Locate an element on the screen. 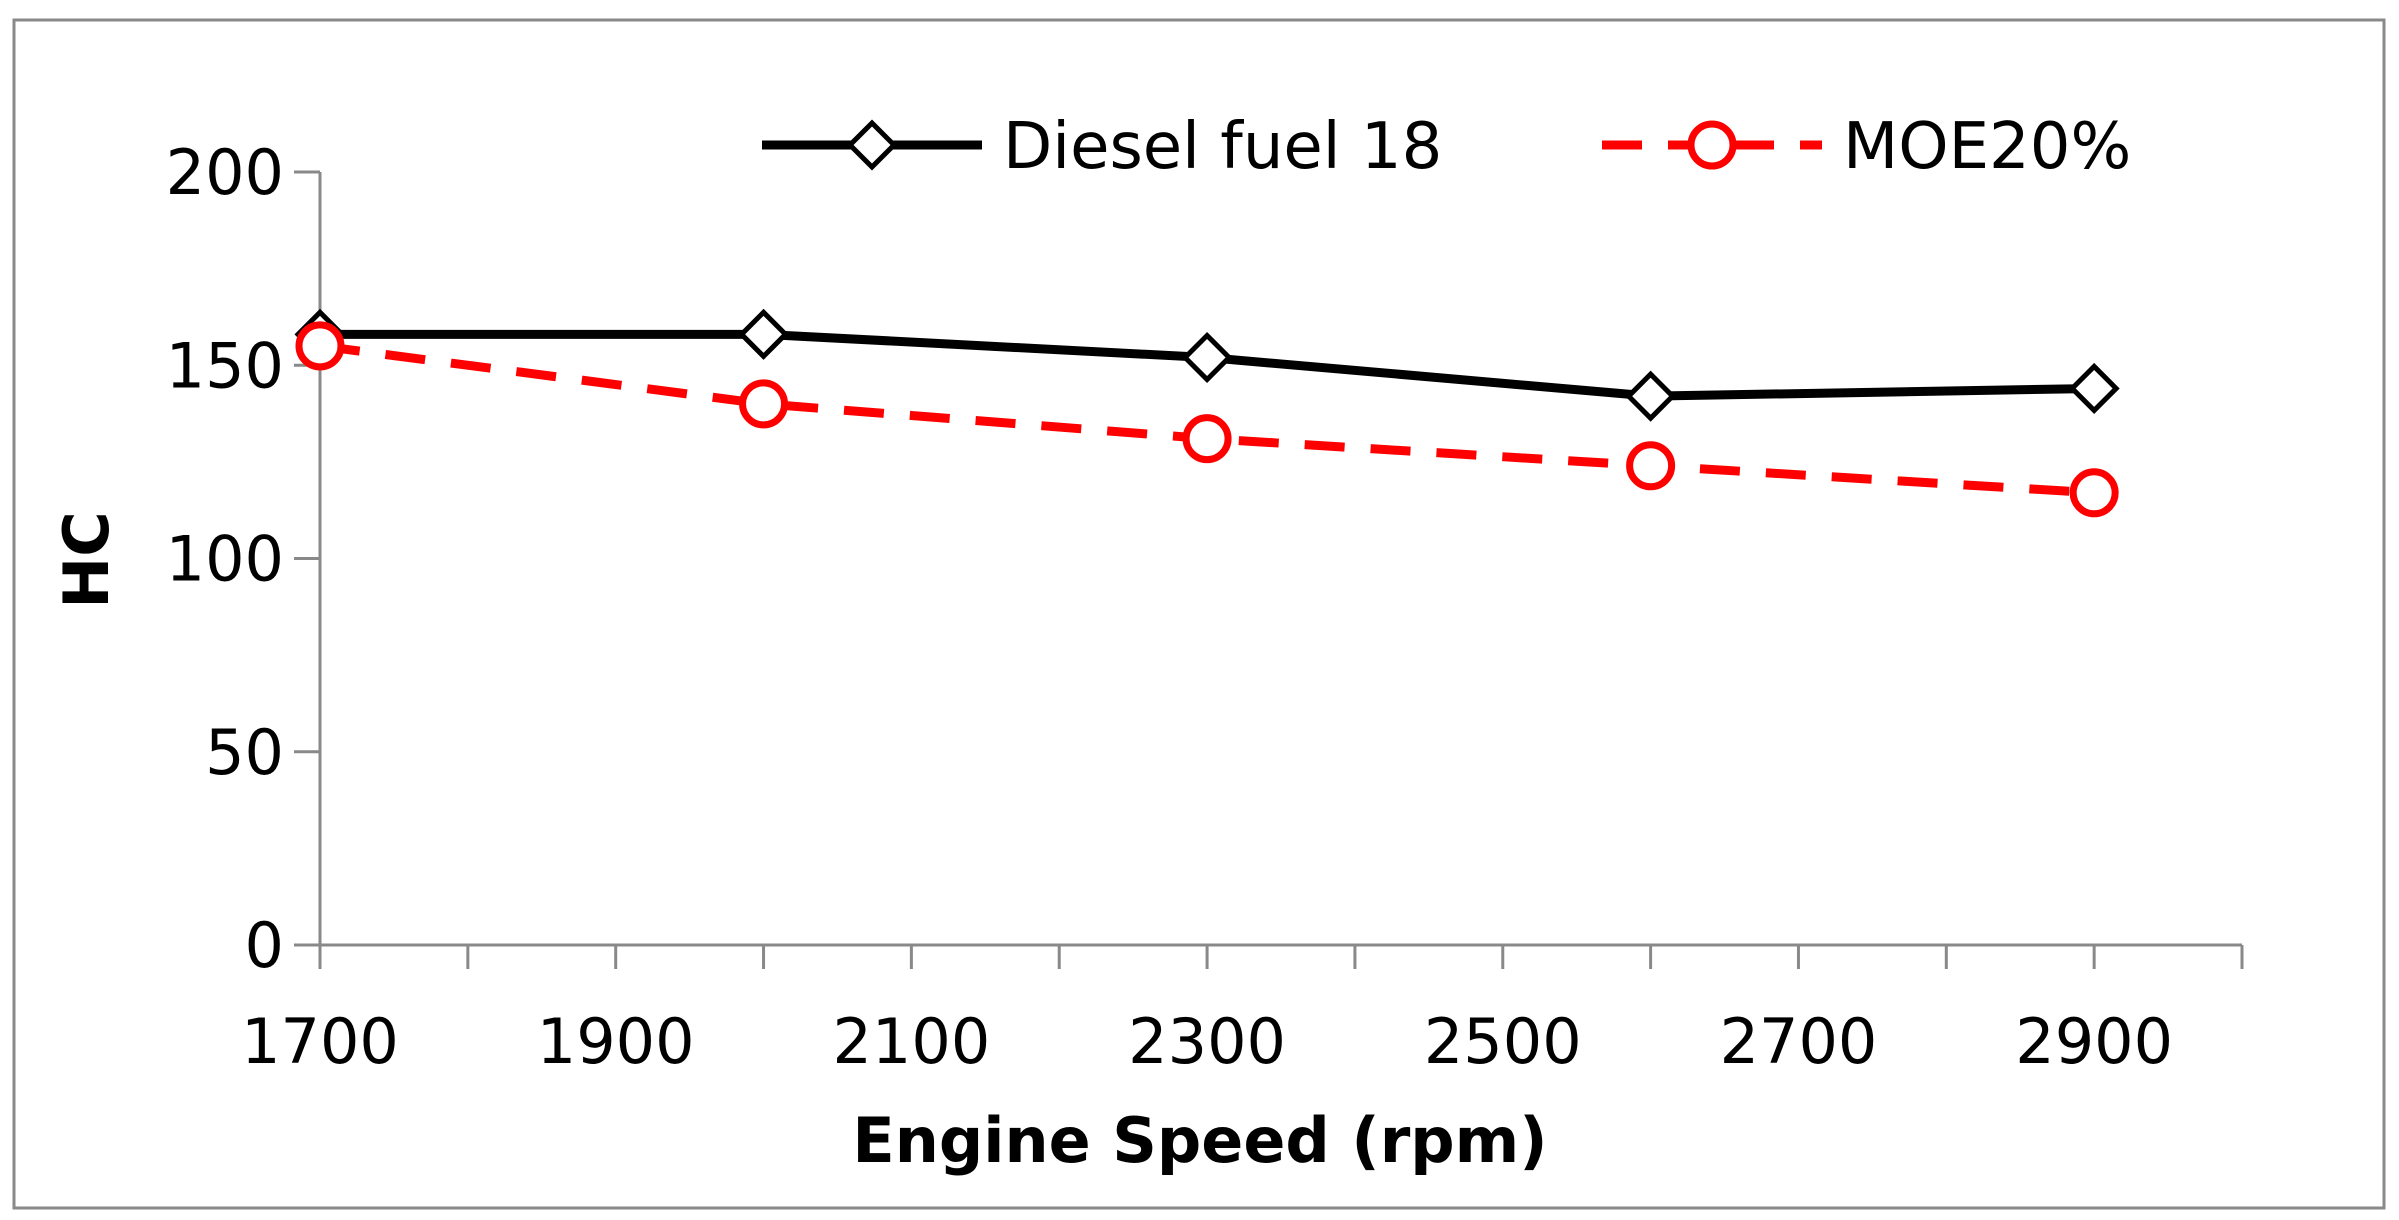 The width and height of the screenshot is (2399, 1220). y-tick-label: 0 is located at coordinates (264, 945).